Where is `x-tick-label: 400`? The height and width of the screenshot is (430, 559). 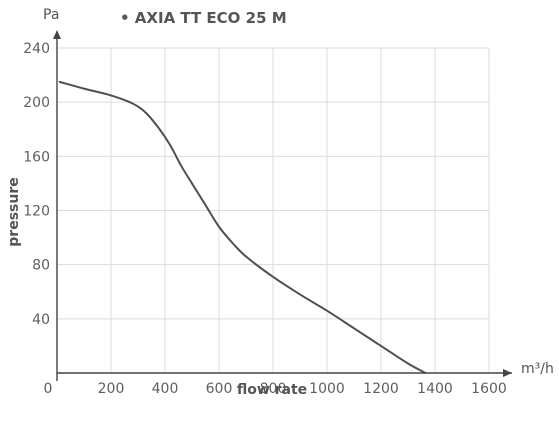 x-tick-label: 400 is located at coordinates (165, 389).